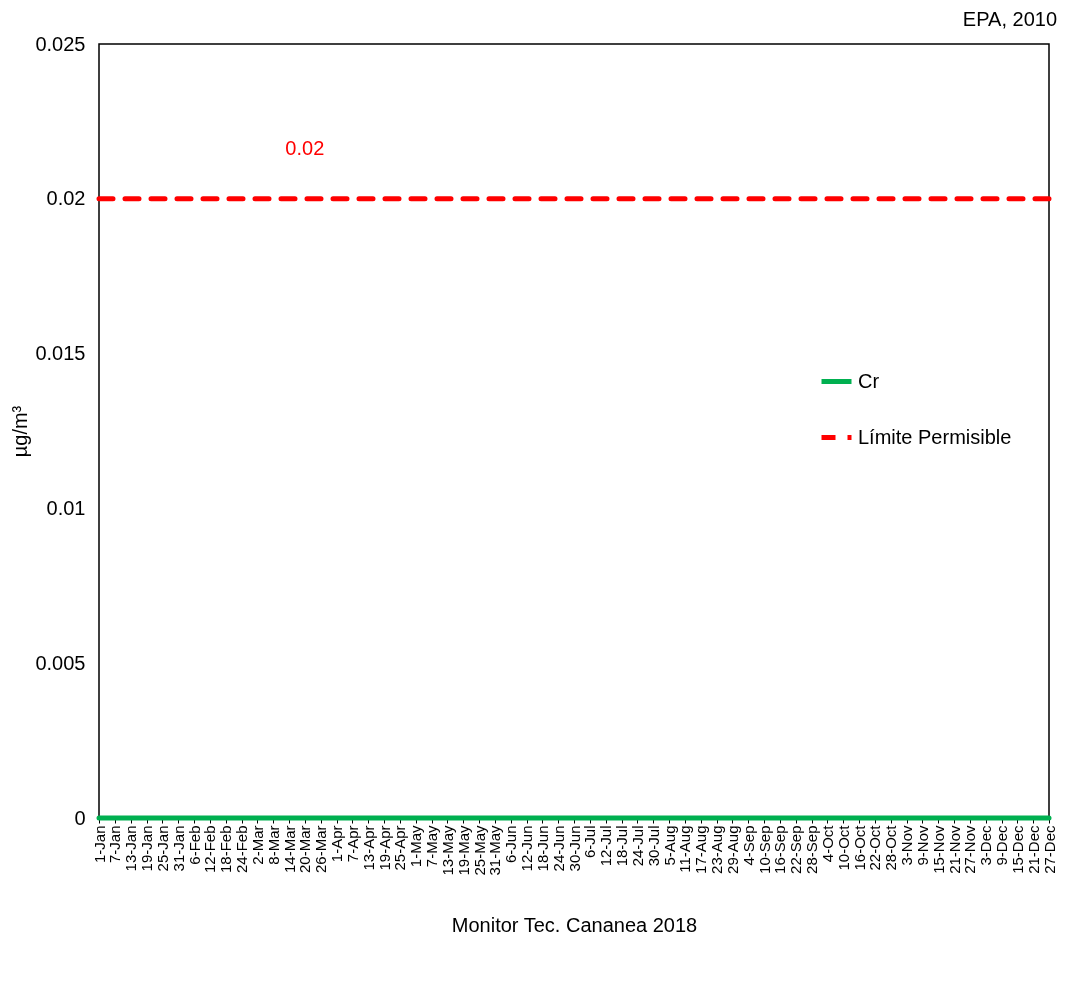 This screenshot has height=984, width=1092. Describe the element at coordinates (558, 848) in the screenshot. I see `x-tick-label: 24-Jun` at that location.